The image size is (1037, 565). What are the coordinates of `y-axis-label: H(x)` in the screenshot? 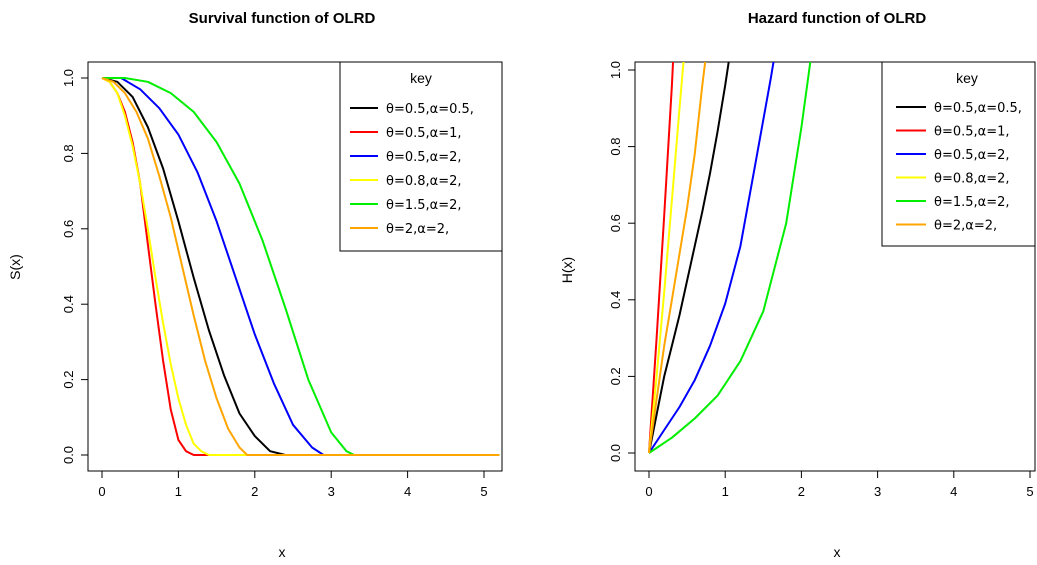 It's located at (567, 270).